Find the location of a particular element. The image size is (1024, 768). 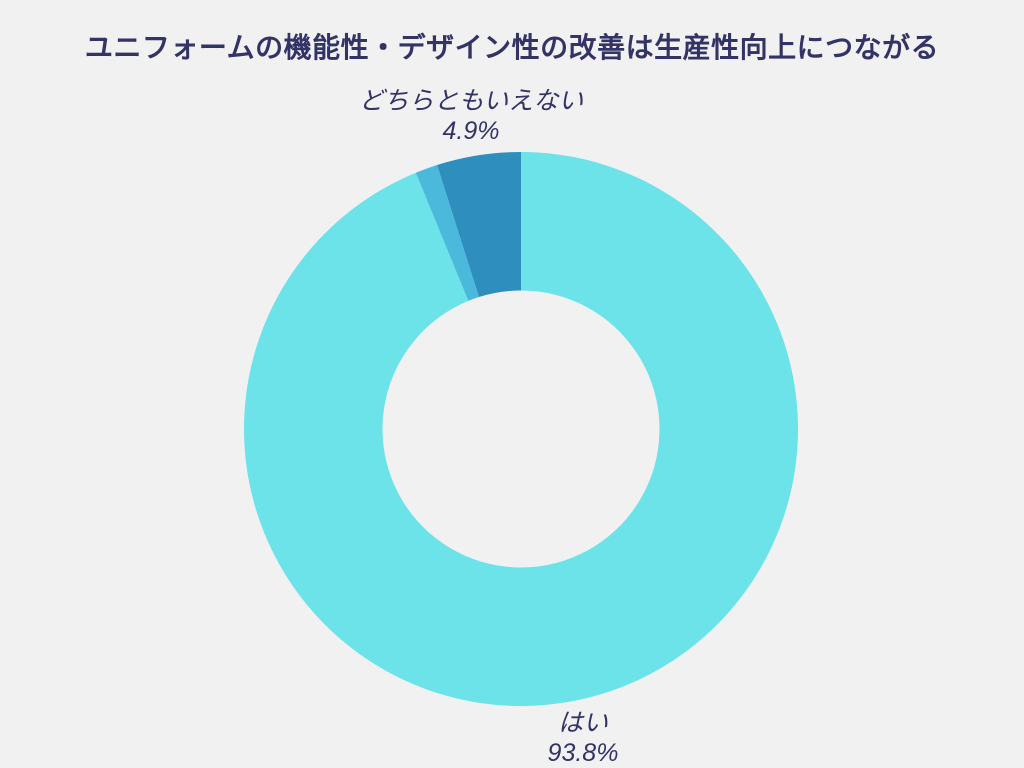

slice-label-dochira: どちらともいえない 4.9% is located at coordinates (471, 116).